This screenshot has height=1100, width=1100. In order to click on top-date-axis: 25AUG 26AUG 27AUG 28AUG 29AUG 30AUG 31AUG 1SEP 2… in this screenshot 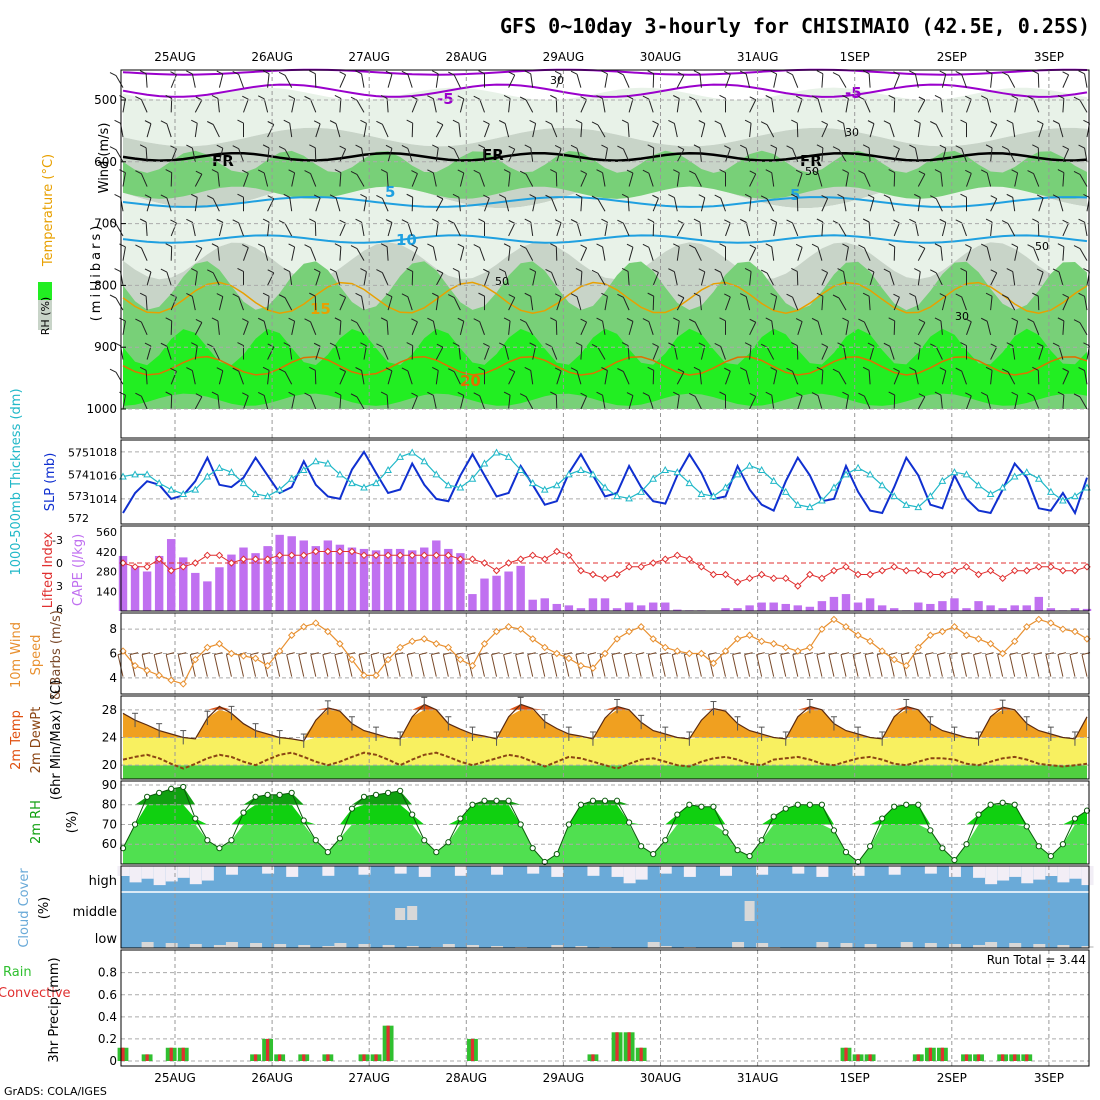, I will do `click(609, 57)`.